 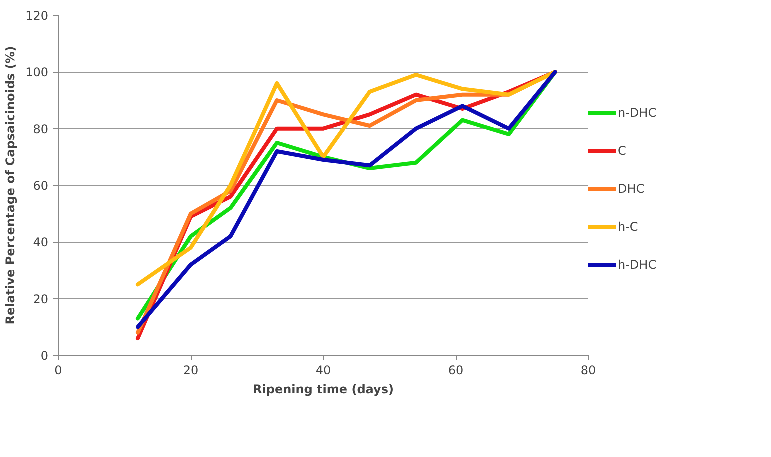 I want to click on y-axis-title: Relative Percentage of Capsaicinoids (%), so click(x=11, y=185).